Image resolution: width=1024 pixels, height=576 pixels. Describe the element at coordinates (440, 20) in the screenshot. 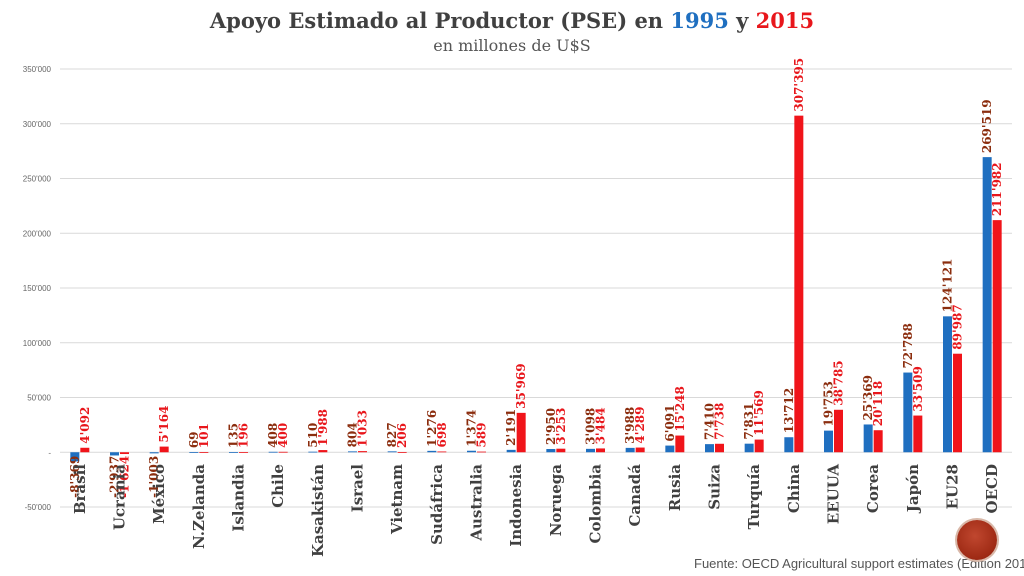

I see `title-prefix: Apoyo Estimado al Productor (PSE) en` at that location.